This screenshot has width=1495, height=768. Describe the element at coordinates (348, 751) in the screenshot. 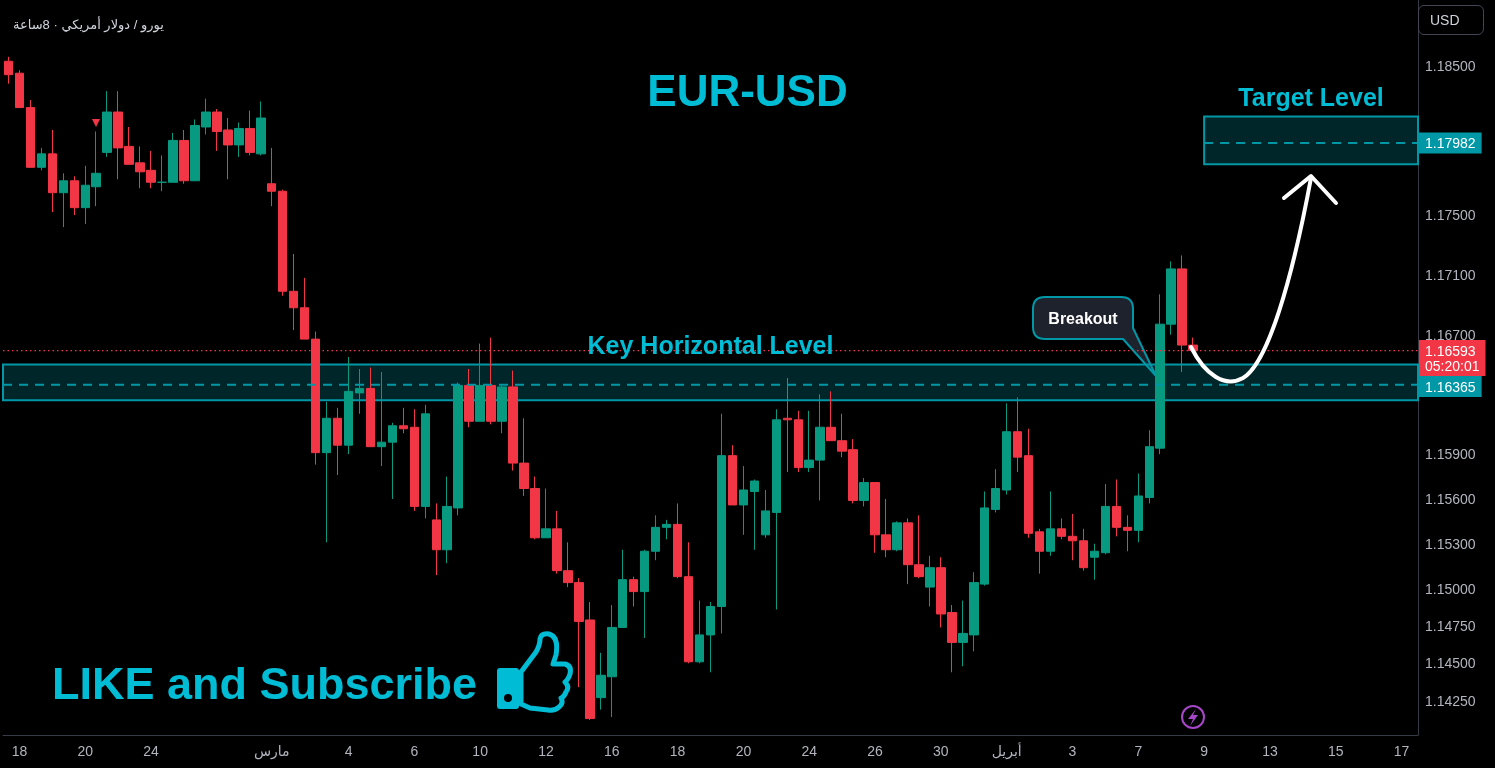

I see `x-tick-label: 4` at that location.